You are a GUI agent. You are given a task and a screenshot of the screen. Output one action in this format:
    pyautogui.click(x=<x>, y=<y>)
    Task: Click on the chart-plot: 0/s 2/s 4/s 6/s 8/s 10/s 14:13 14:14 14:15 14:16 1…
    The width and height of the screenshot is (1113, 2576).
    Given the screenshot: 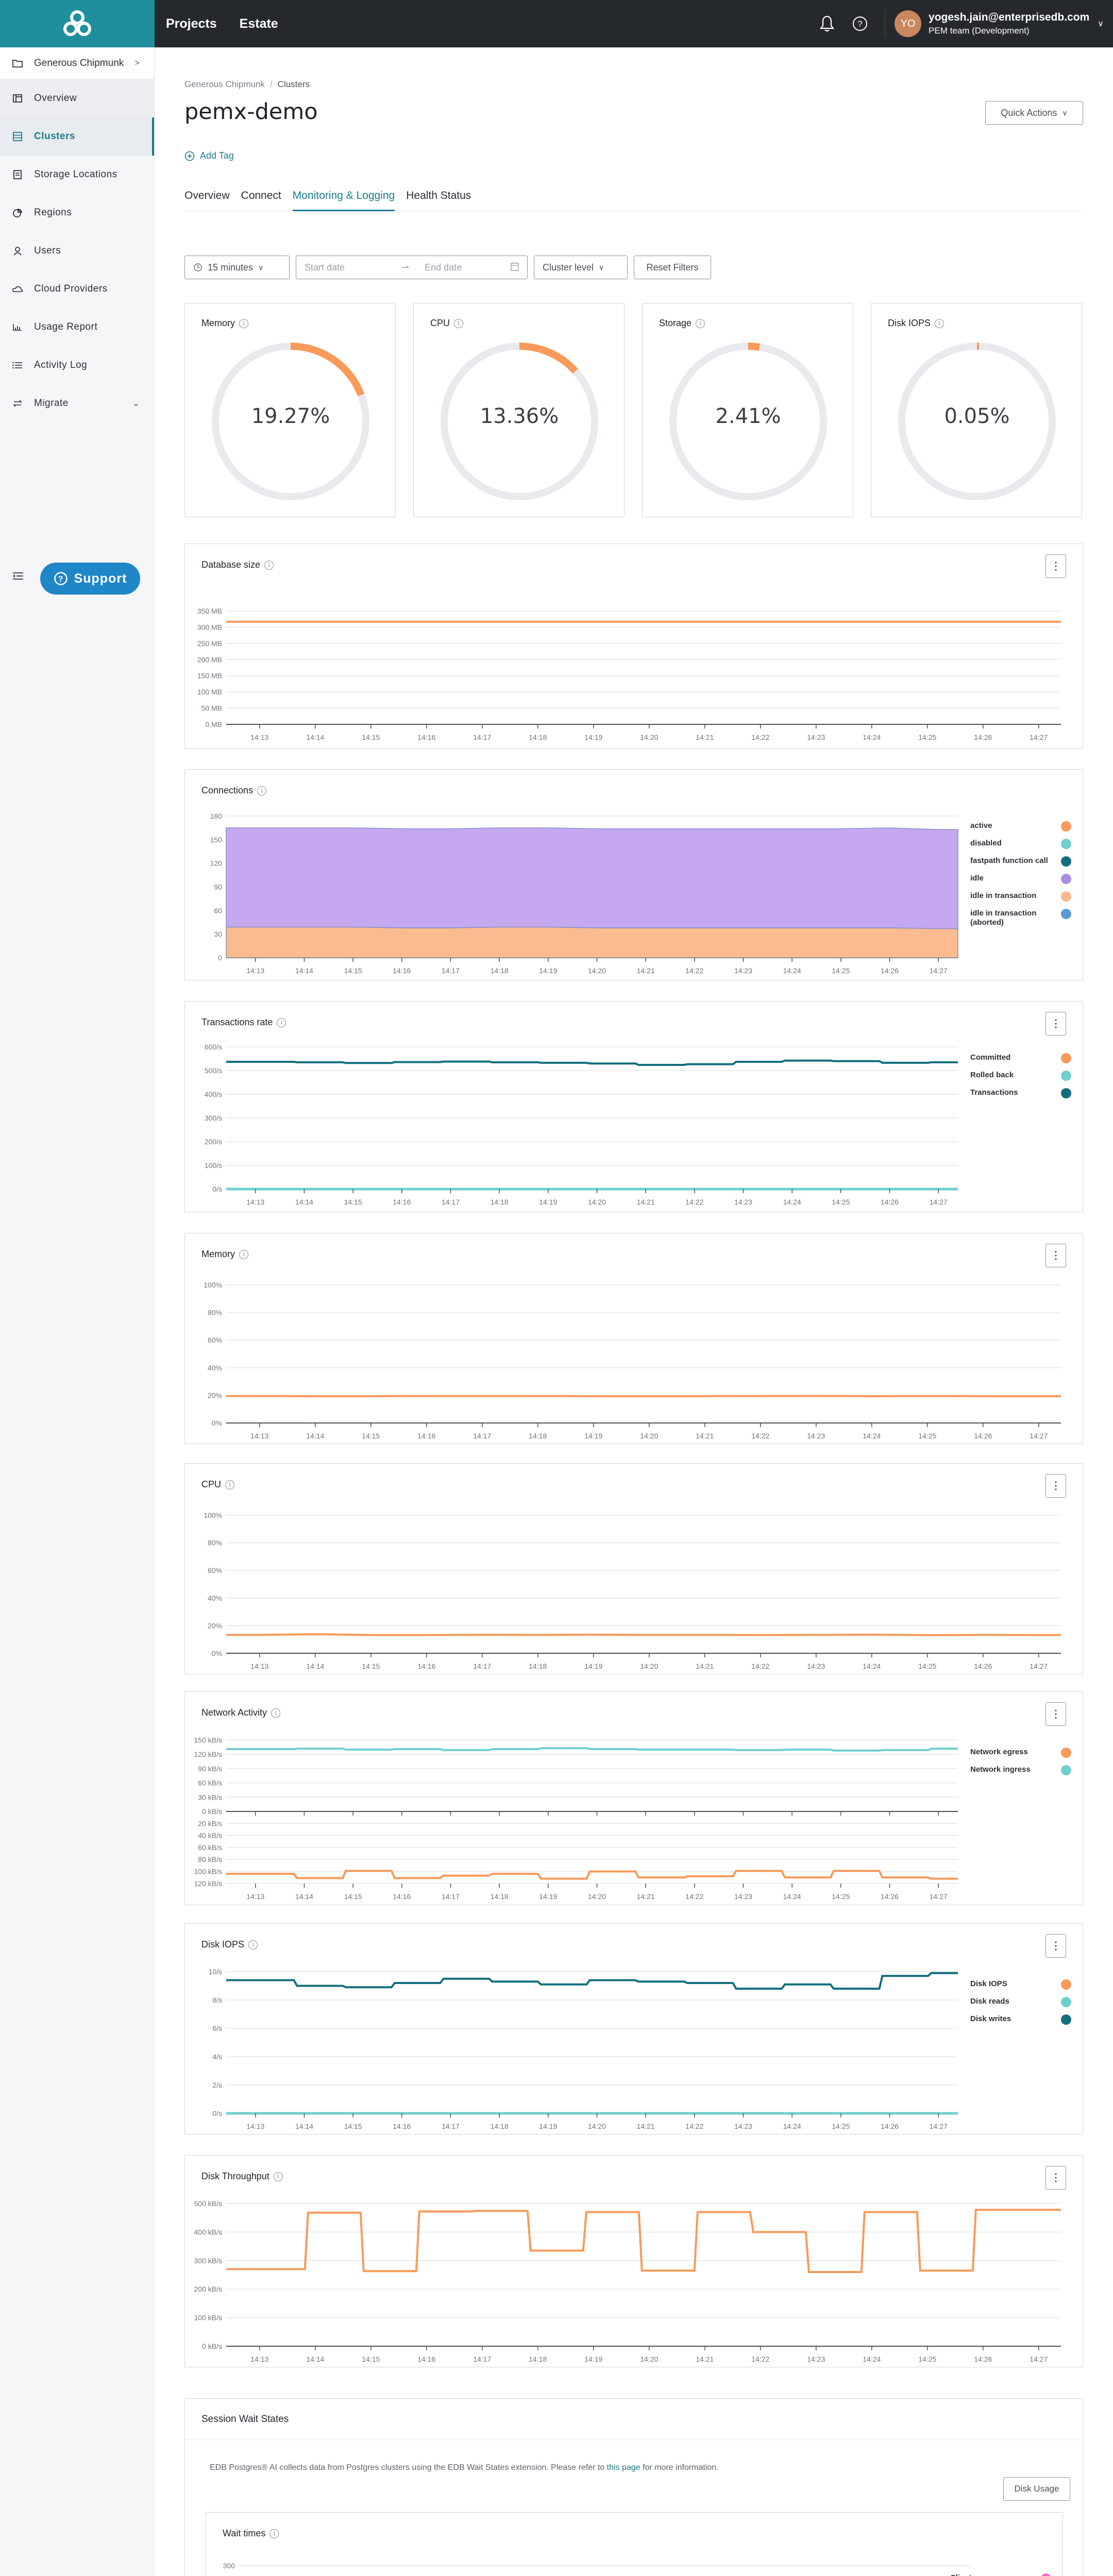 What is the action you would take?
    pyautogui.click(x=634, y=2029)
    